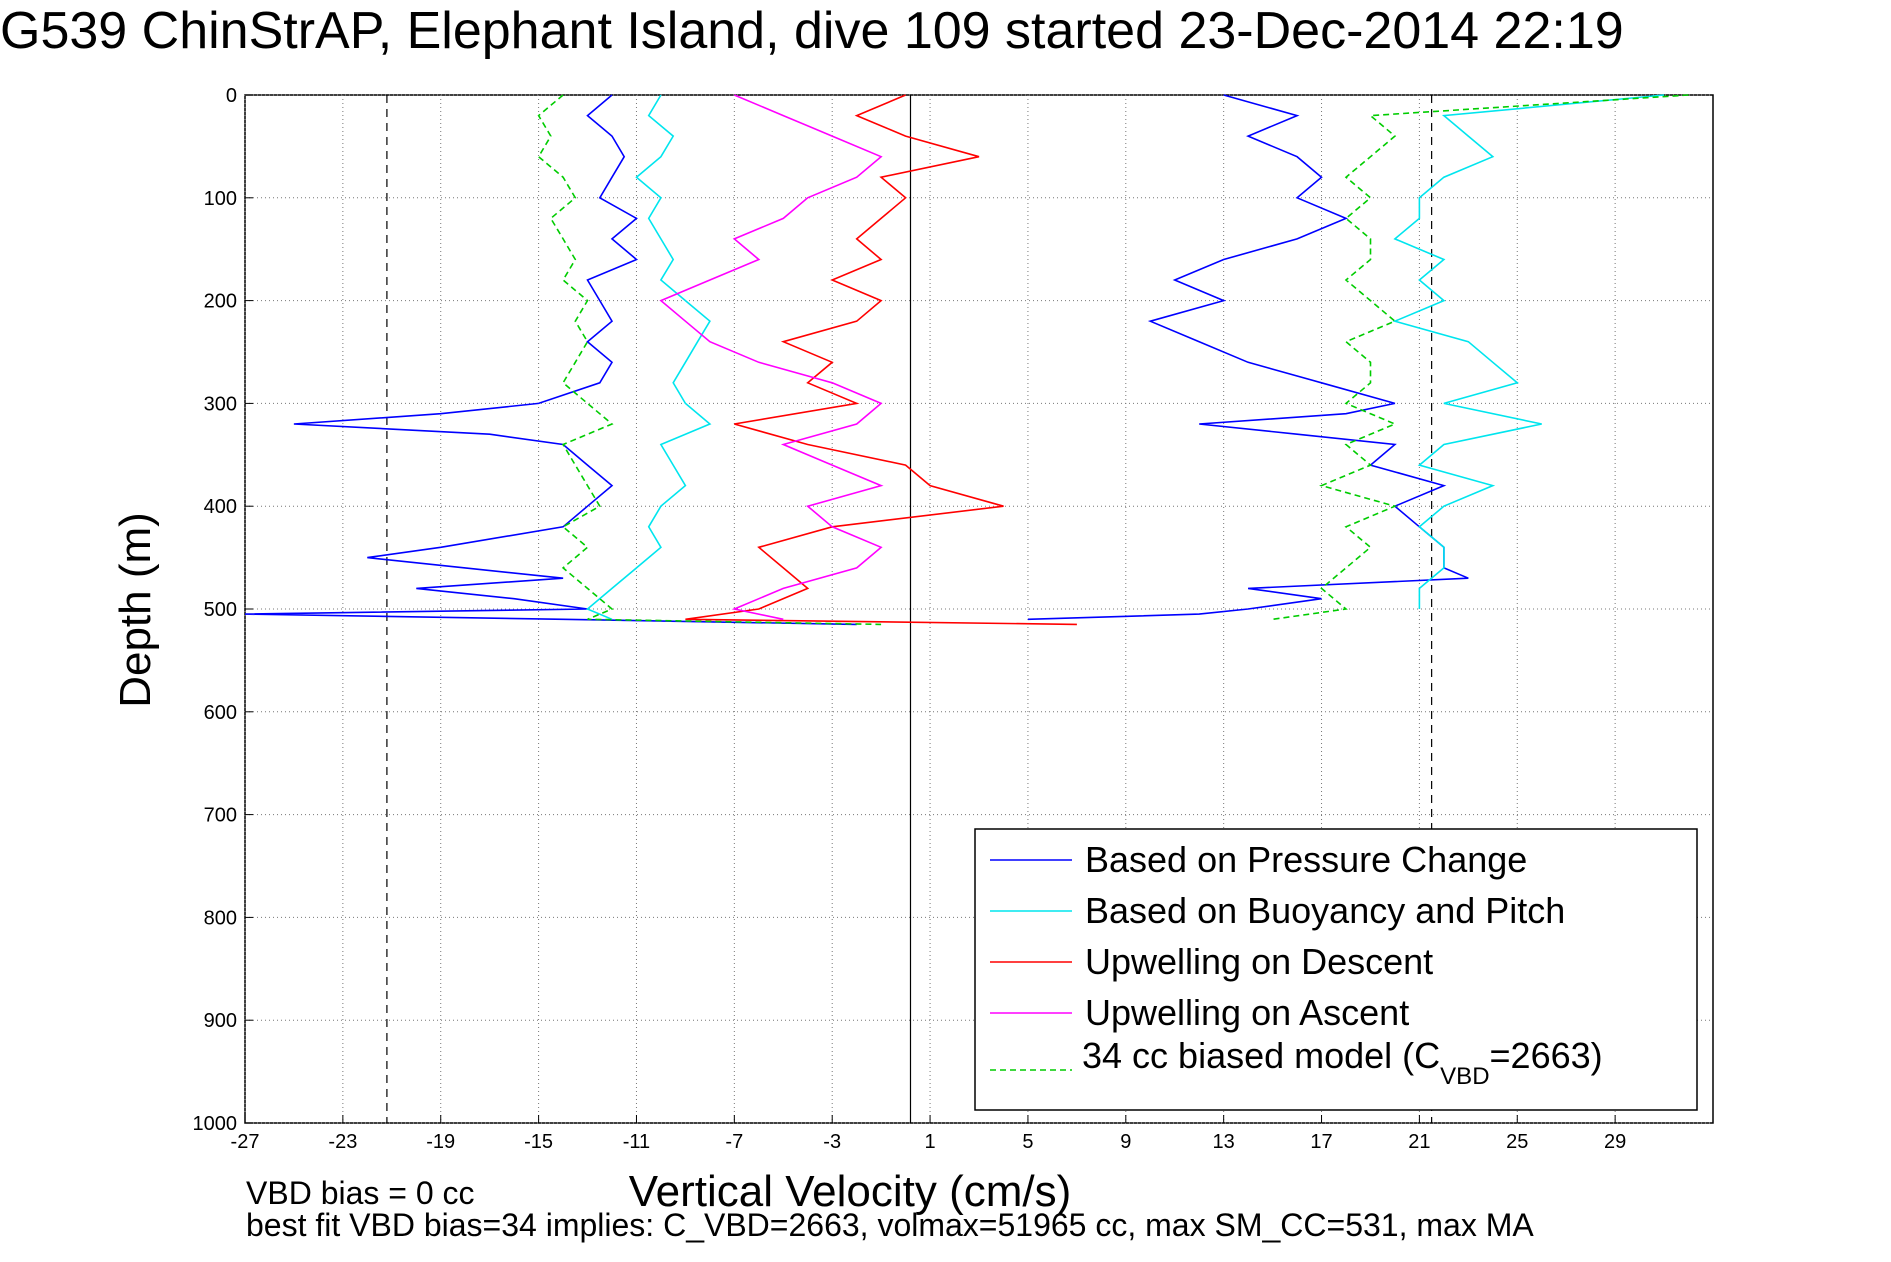 Image resolution: width=1891 pixels, height=1262 pixels. Describe the element at coordinates (220, 816) in the screenshot. I see `y-tick-label: 700` at that location.